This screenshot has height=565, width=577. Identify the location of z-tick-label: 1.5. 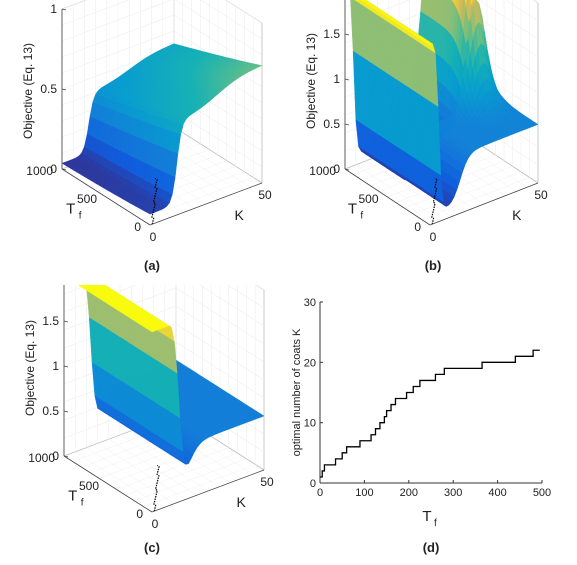
(331, 34).